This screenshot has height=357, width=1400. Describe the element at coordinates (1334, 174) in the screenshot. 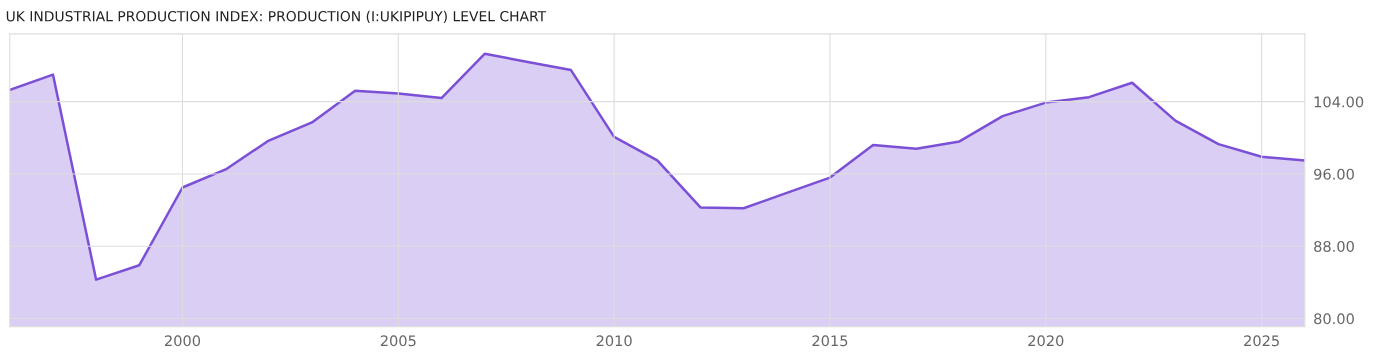

I see `y-tick-label: 96.00` at that location.